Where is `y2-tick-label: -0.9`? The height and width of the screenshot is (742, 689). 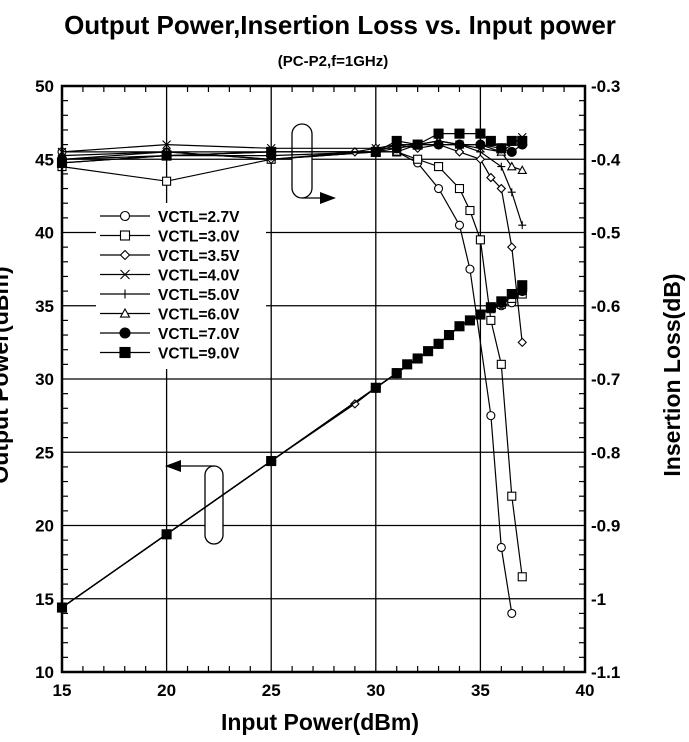
y2-tick-label: -0.9 is located at coordinates (605, 526).